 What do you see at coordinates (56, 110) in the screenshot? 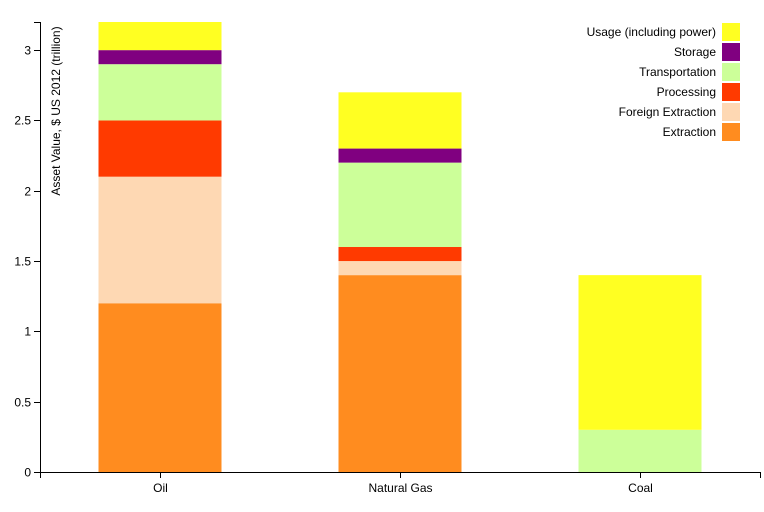
I see `y-axis-label: Asset Value, $ US 2012 (trillion)` at bounding box center [56, 110].